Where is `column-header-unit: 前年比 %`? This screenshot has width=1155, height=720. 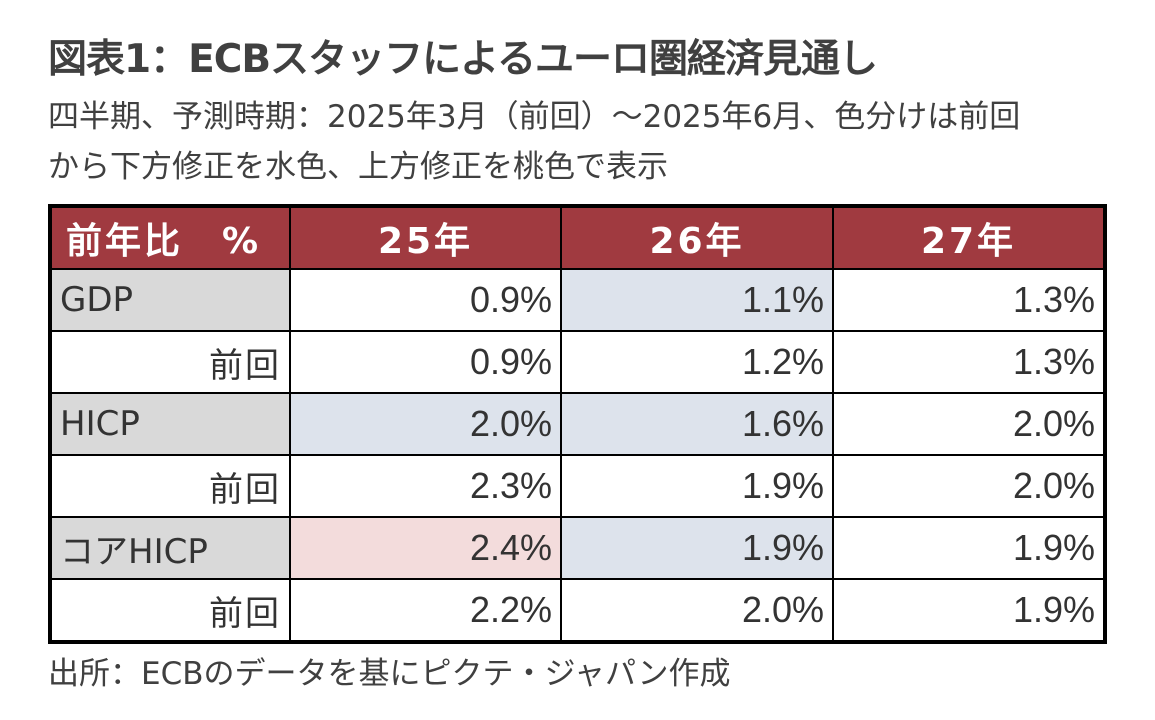 column-header-unit: 前年比 % is located at coordinates (170, 237).